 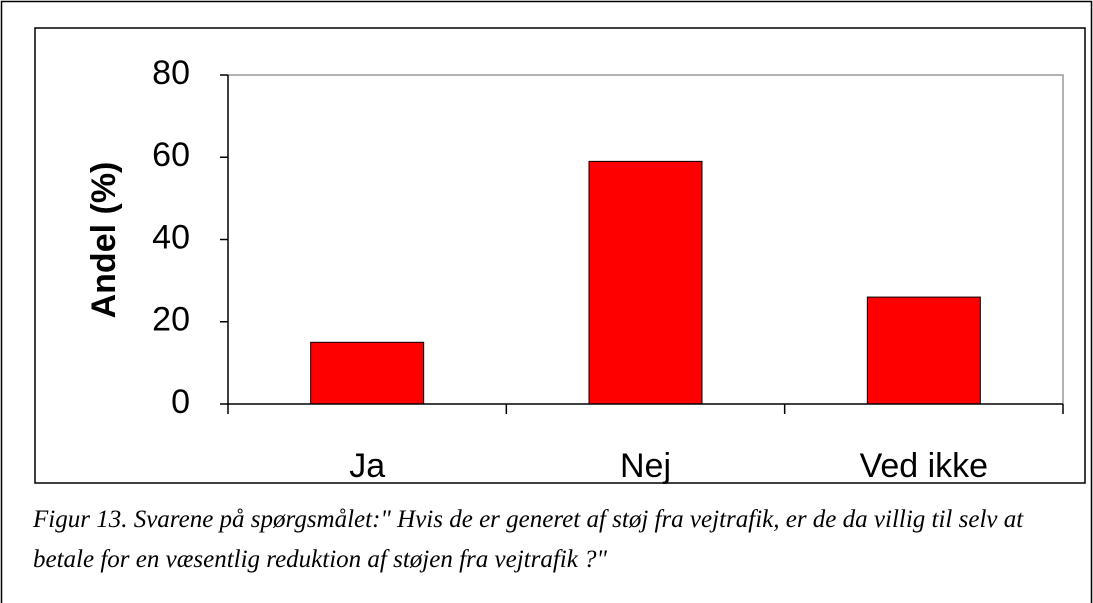 What do you see at coordinates (180, 402) in the screenshot?
I see `y-tick-label: 0` at bounding box center [180, 402].